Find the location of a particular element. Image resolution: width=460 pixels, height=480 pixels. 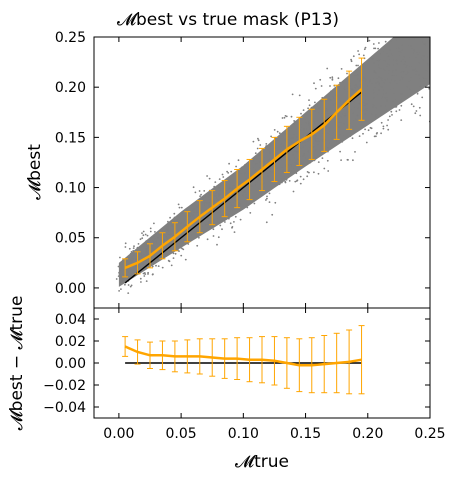

x-tick-label: 0.25 is located at coordinates (429, 434).